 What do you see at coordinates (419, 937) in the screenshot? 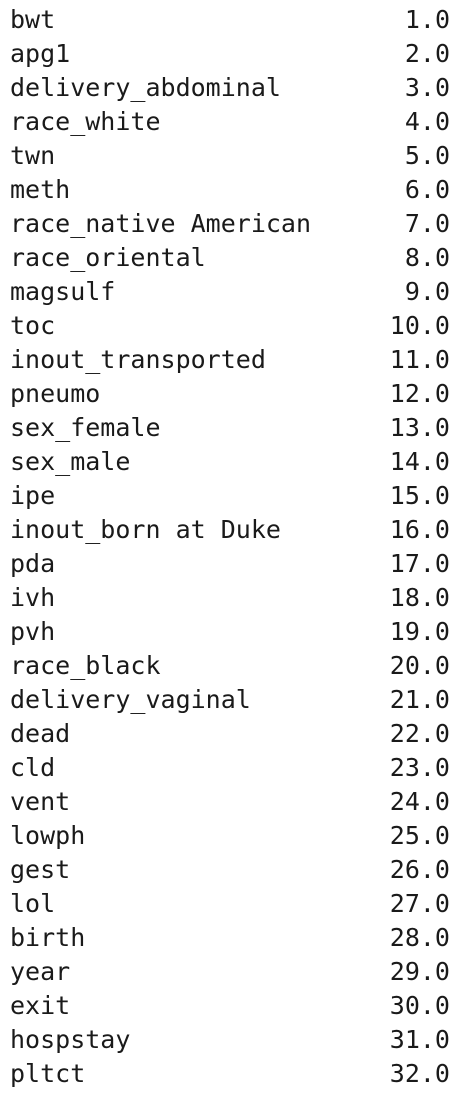
I see `row-value: 28.0` at bounding box center [419, 937].